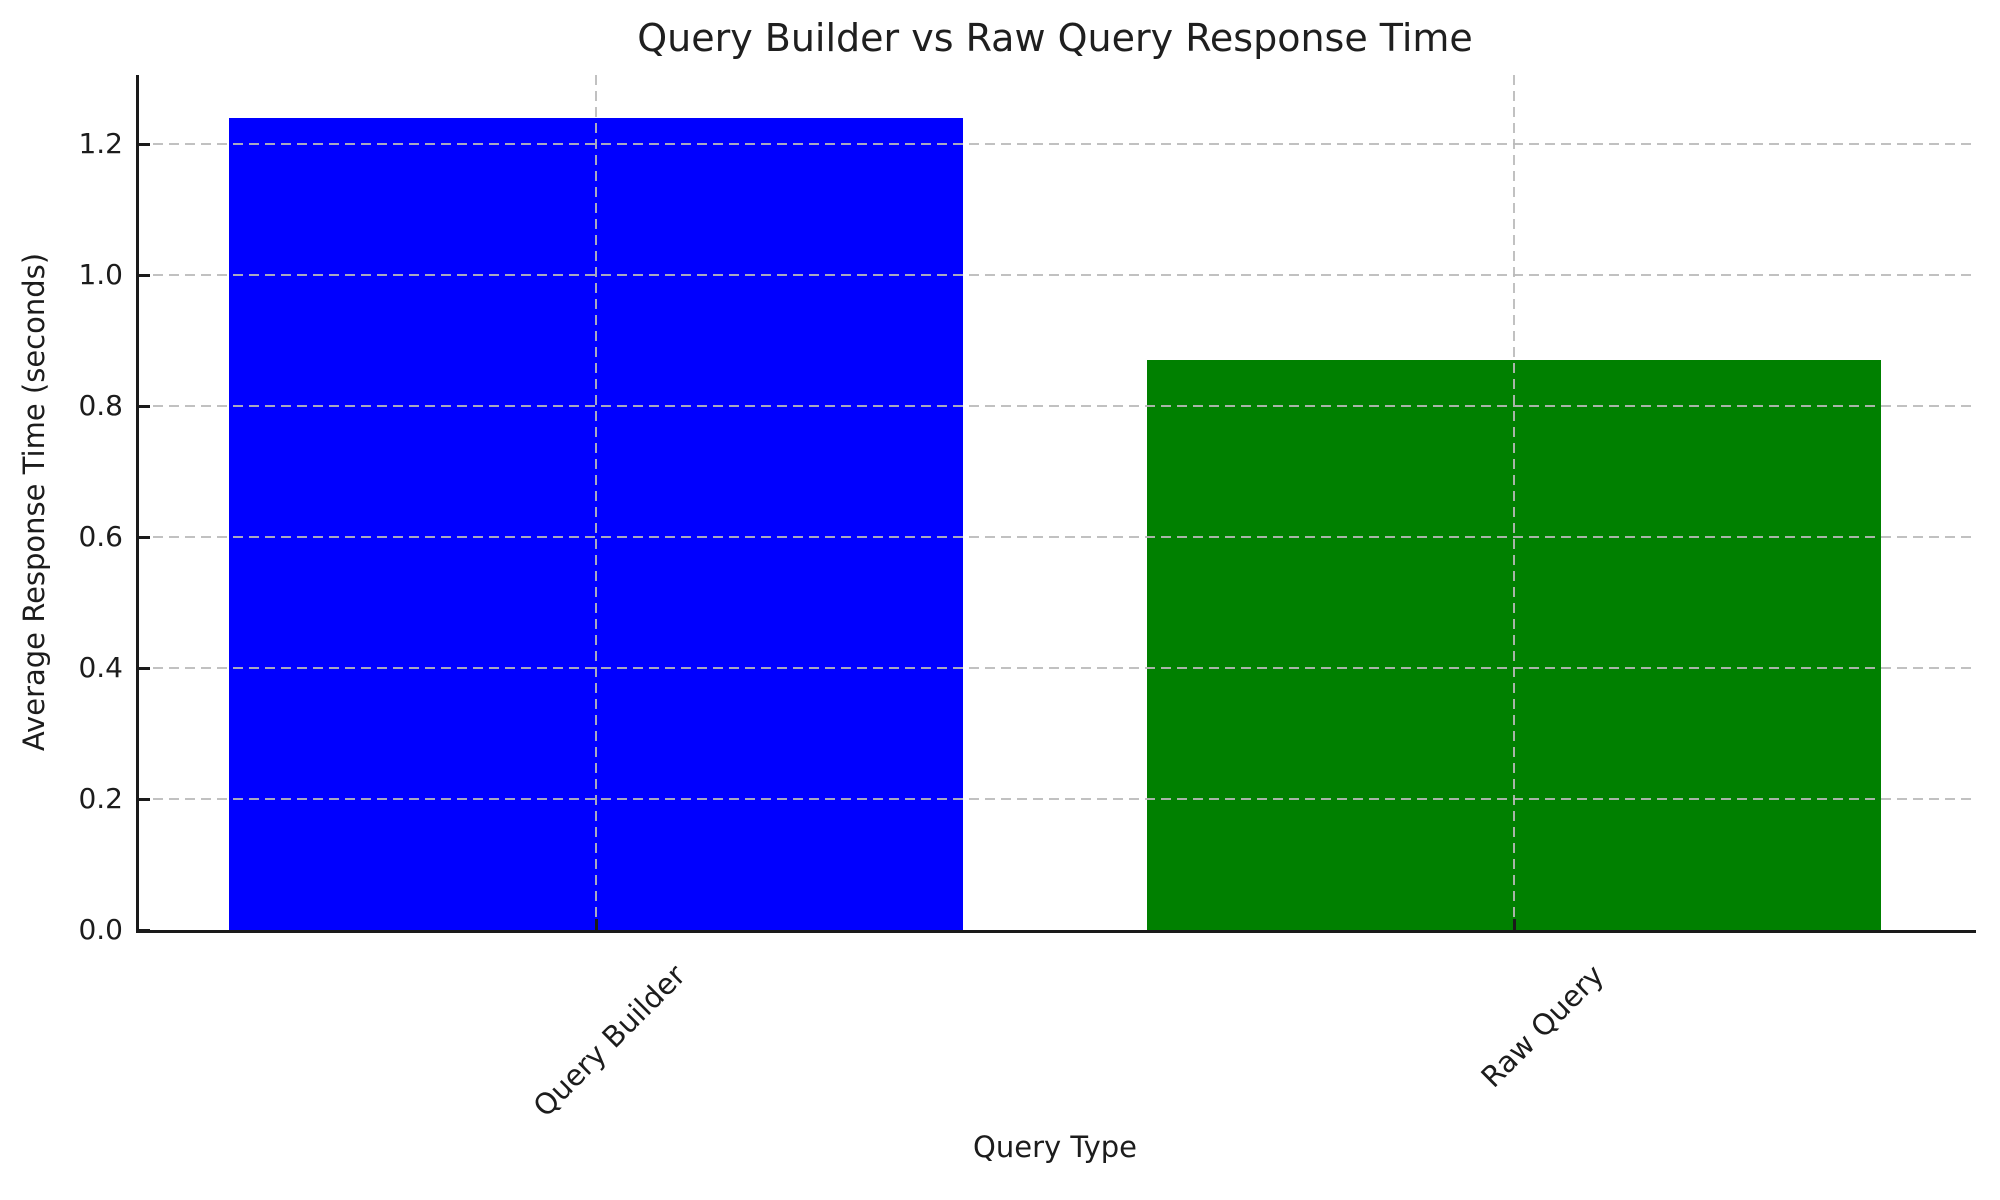 The height and width of the screenshot is (1200, 2000). What do you see at coordinates (609, 1041) in the screenshot?
I see `x-tick-label: Query Builder` at bounding box center [609, 1041].